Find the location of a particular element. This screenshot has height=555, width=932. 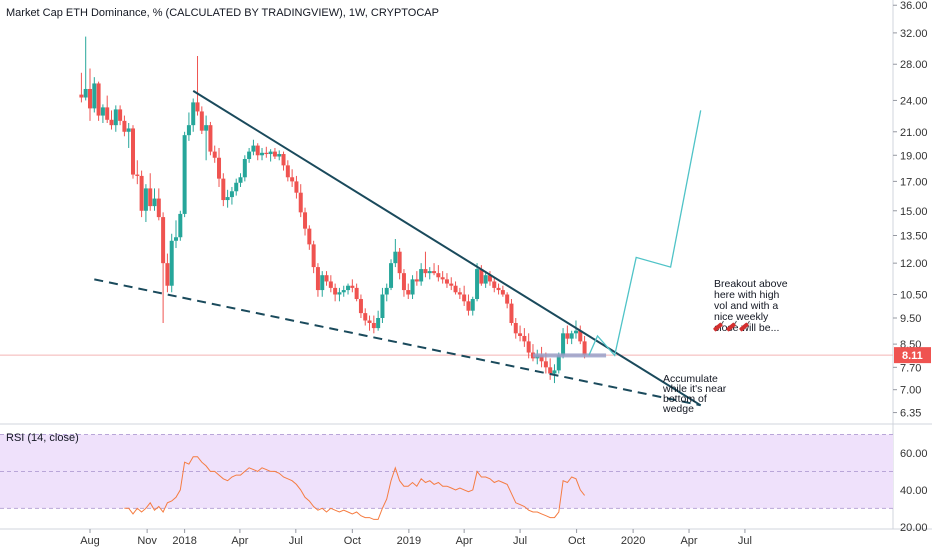

price-tick-label: 13.50 is located at coordinates (914, 237).